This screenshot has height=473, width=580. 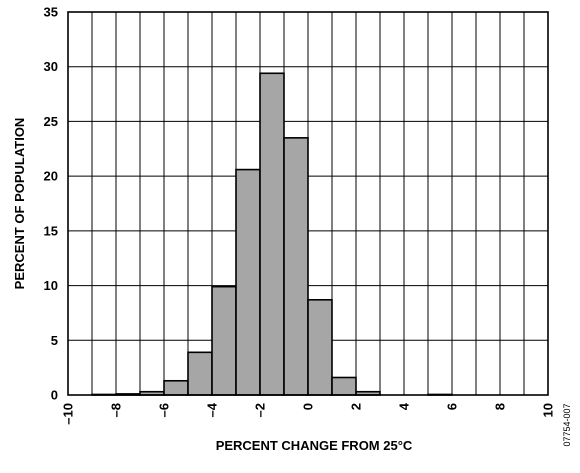 I want to click on figure-id: 07754-007, so click(x=567, y=424).